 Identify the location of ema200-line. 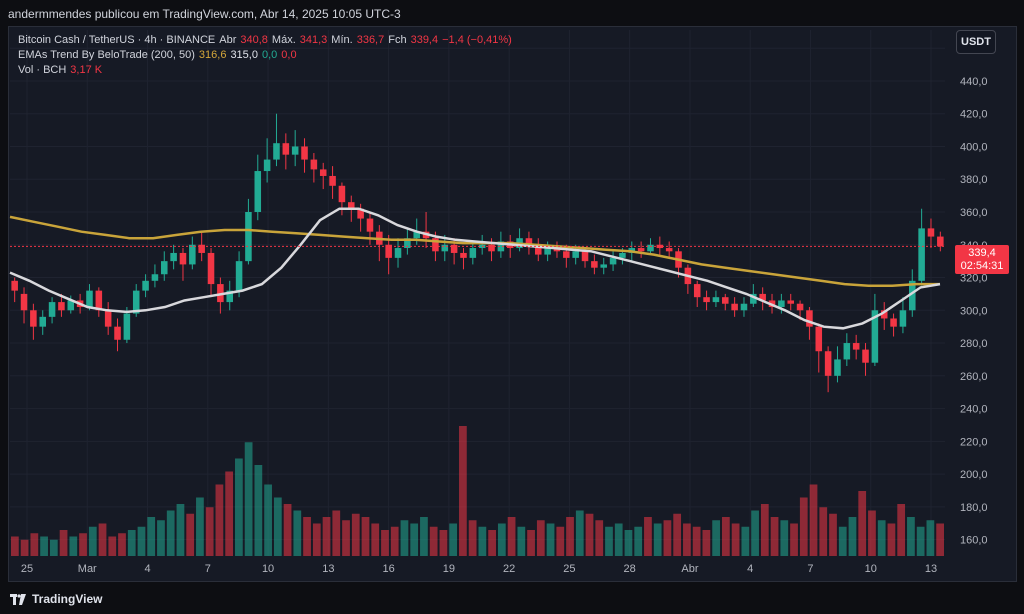
(474, 251).